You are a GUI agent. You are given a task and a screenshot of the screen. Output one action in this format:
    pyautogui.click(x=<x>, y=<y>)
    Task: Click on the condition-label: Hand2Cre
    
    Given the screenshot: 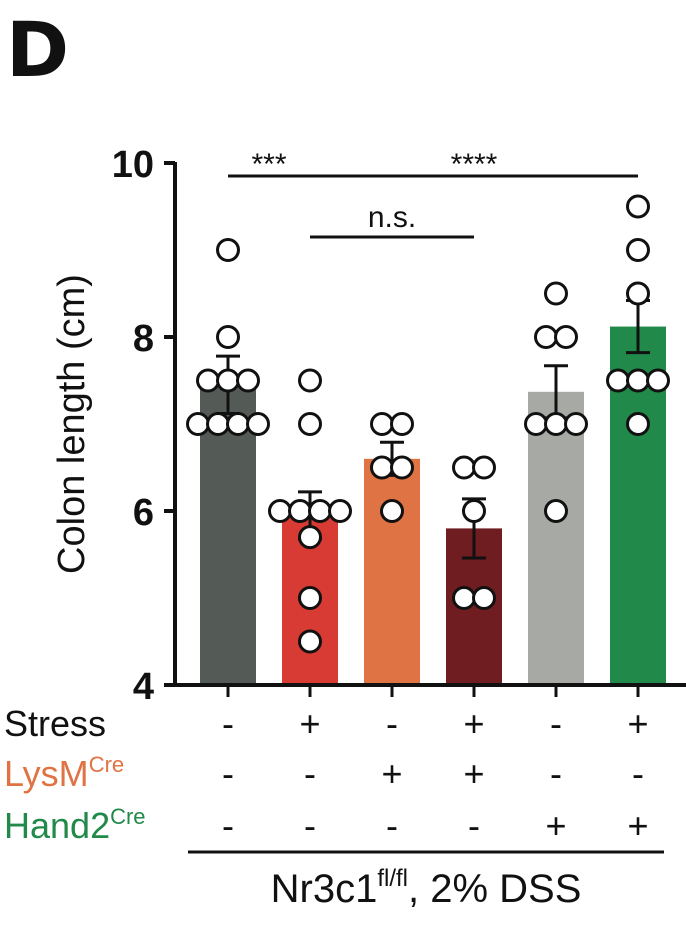 What is the action you would take?
    pyautogui.click(x=75, y=825)
    